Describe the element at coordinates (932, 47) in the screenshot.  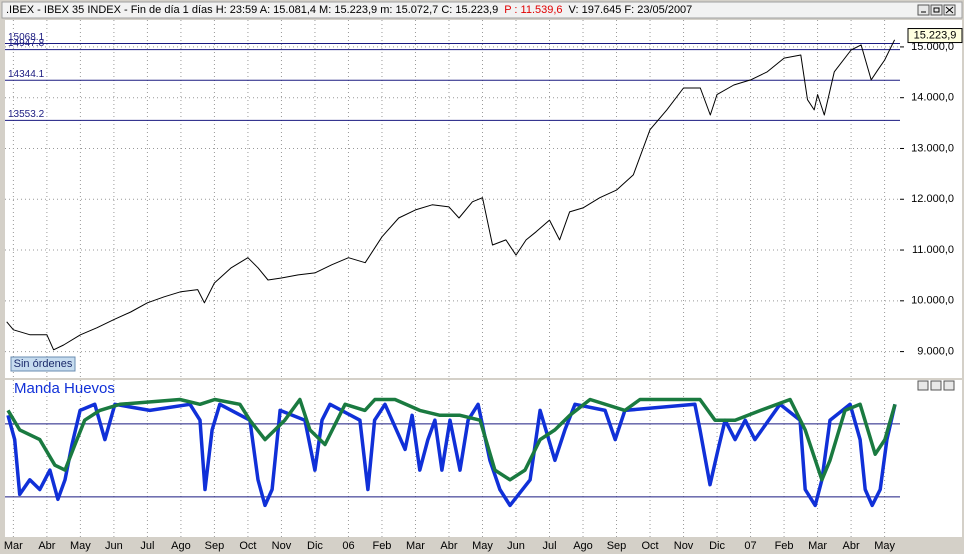
I see `y-tick-label: 15.000,0` at that location.